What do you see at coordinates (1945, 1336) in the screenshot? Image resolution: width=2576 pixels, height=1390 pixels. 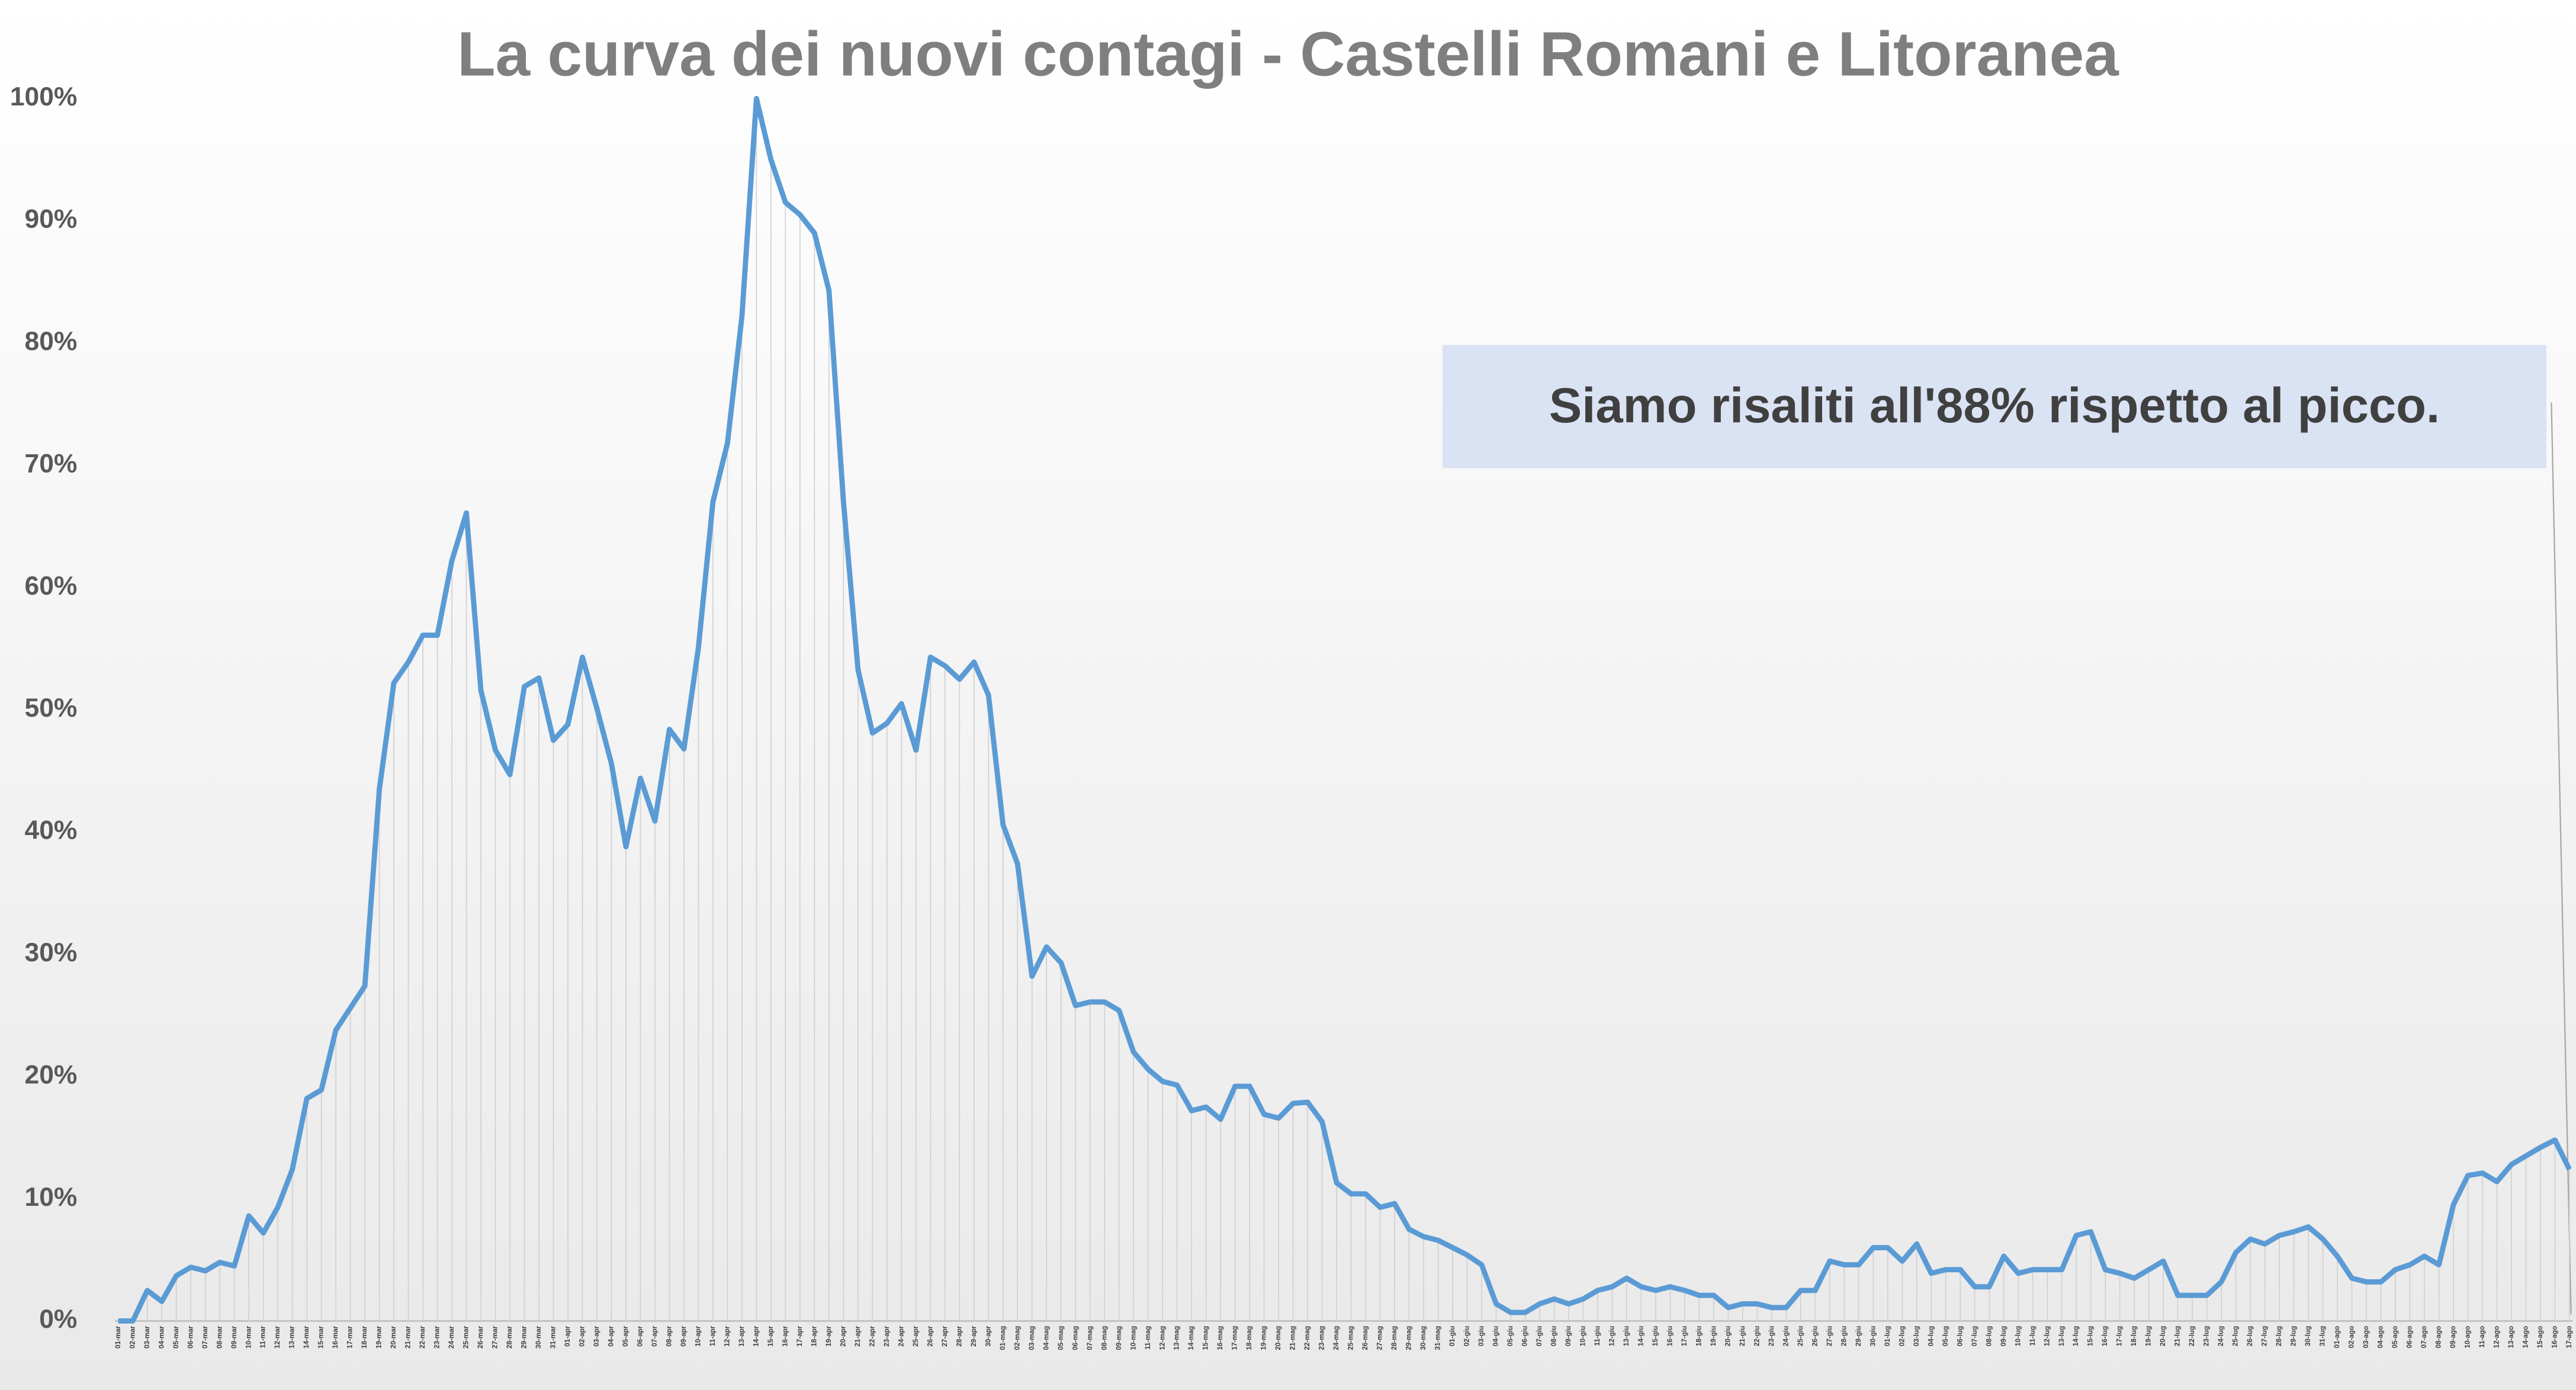 I see `x-tick-label: 05-lug` at bounding box center [1945, 1336].